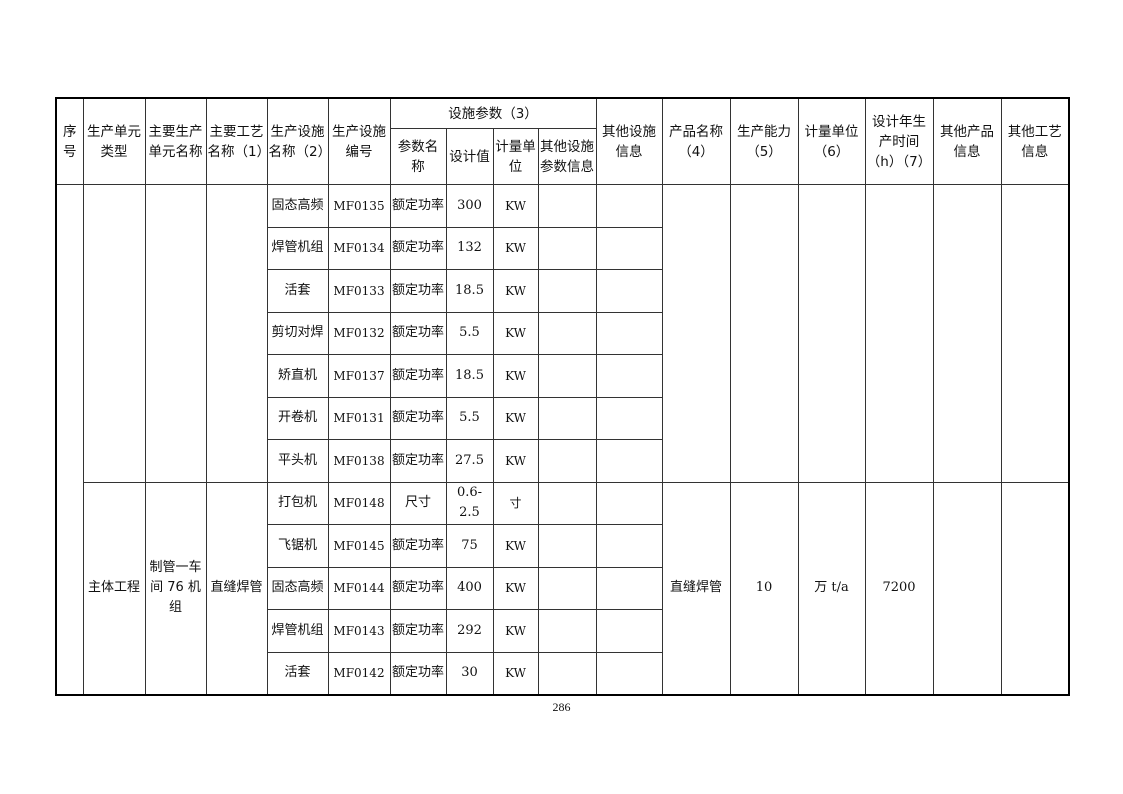  Describe the element at coordinates (69, 440) in the screenshot. I see `seq-cell` at that location.